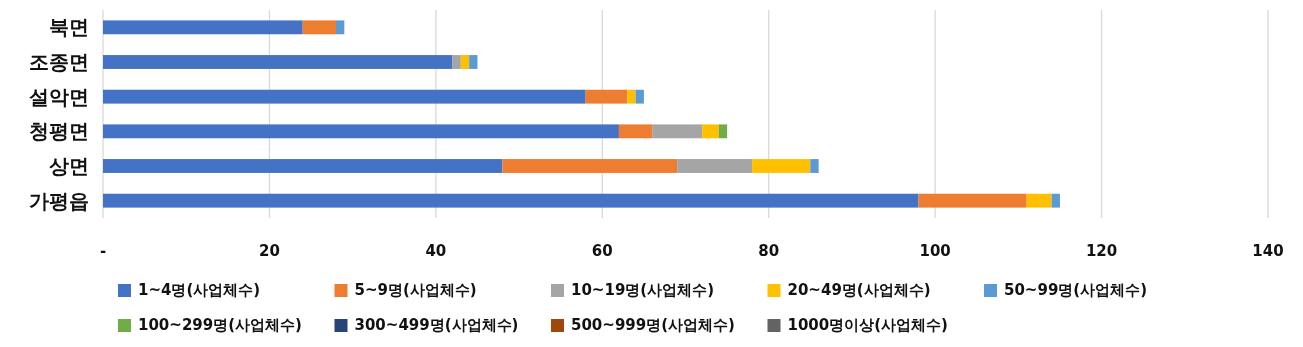 This screenshot has height=347, width=1303. I want to click on legend-label: 5~9명(사업체수), so click(415, 290).